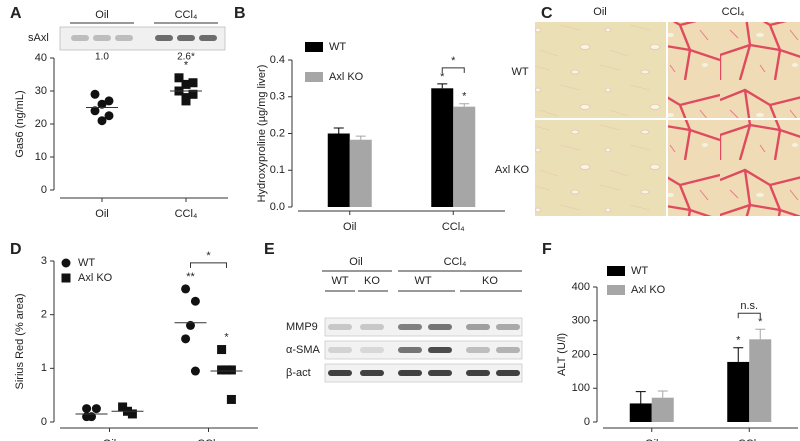 This screenshot has width=800, height=441. I want to click on y-tick-label: 0.1, so click(277, 170).